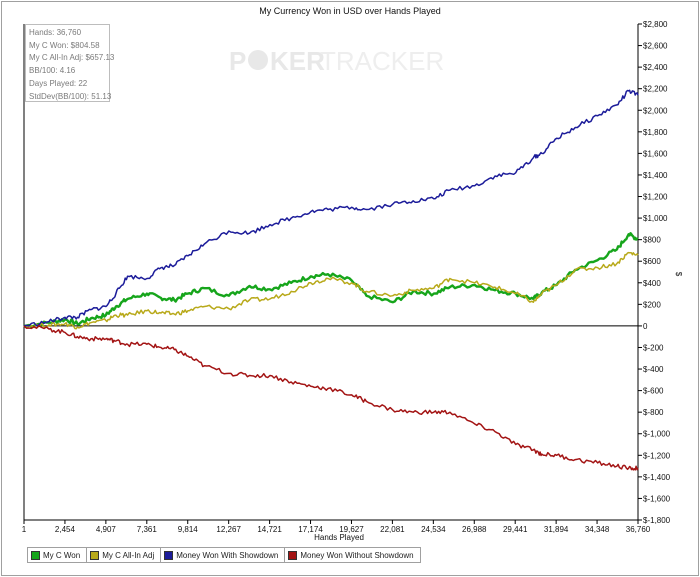 The image size is (700, 577). I want to click on y-tick-label: $600, so click(652, 261).